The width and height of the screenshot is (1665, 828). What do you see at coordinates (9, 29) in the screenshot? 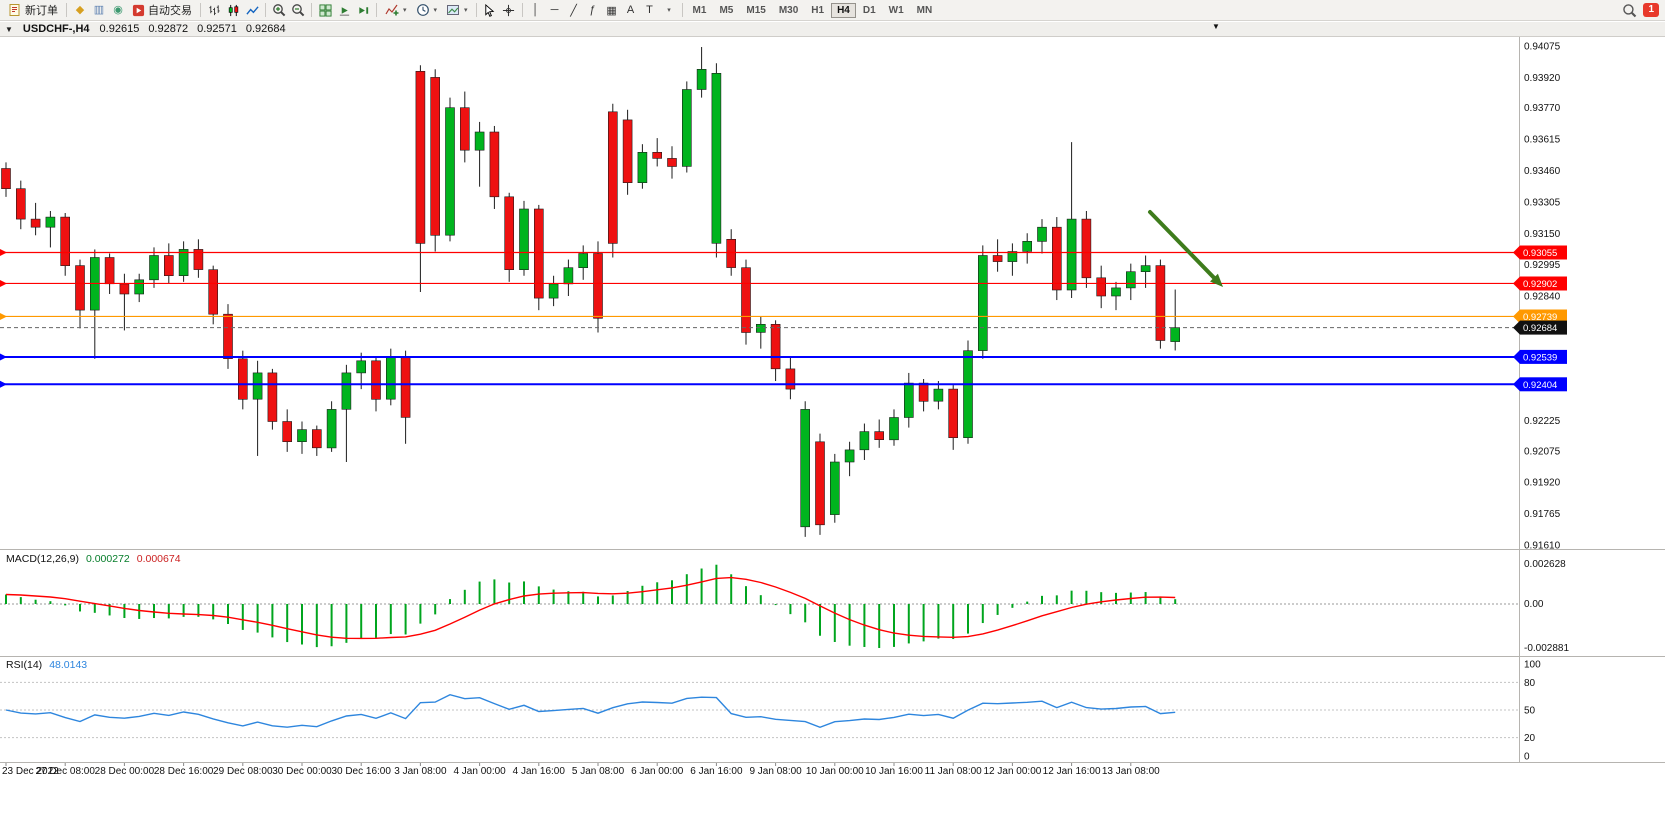
I see `collapse-icon: ▼` at bounding box center [9, 29].